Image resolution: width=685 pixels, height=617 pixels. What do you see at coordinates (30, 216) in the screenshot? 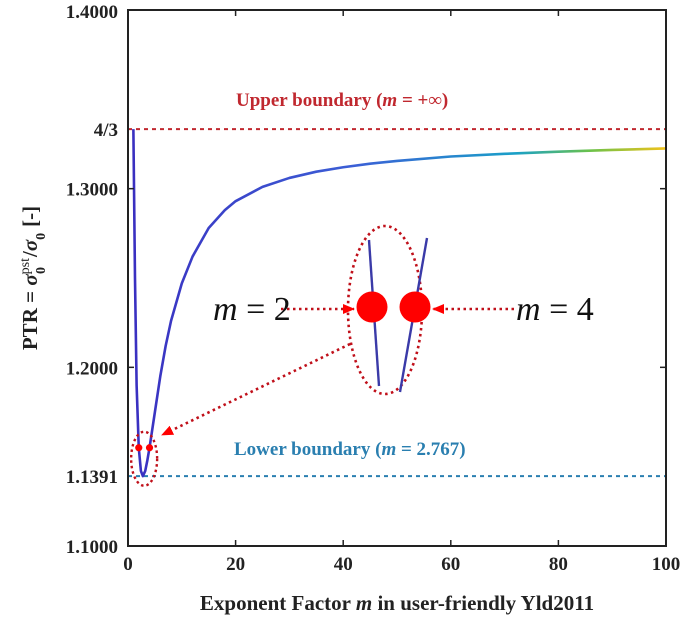
I see `y-axis-title-unit: [-]` at bounding box center [30, 216].